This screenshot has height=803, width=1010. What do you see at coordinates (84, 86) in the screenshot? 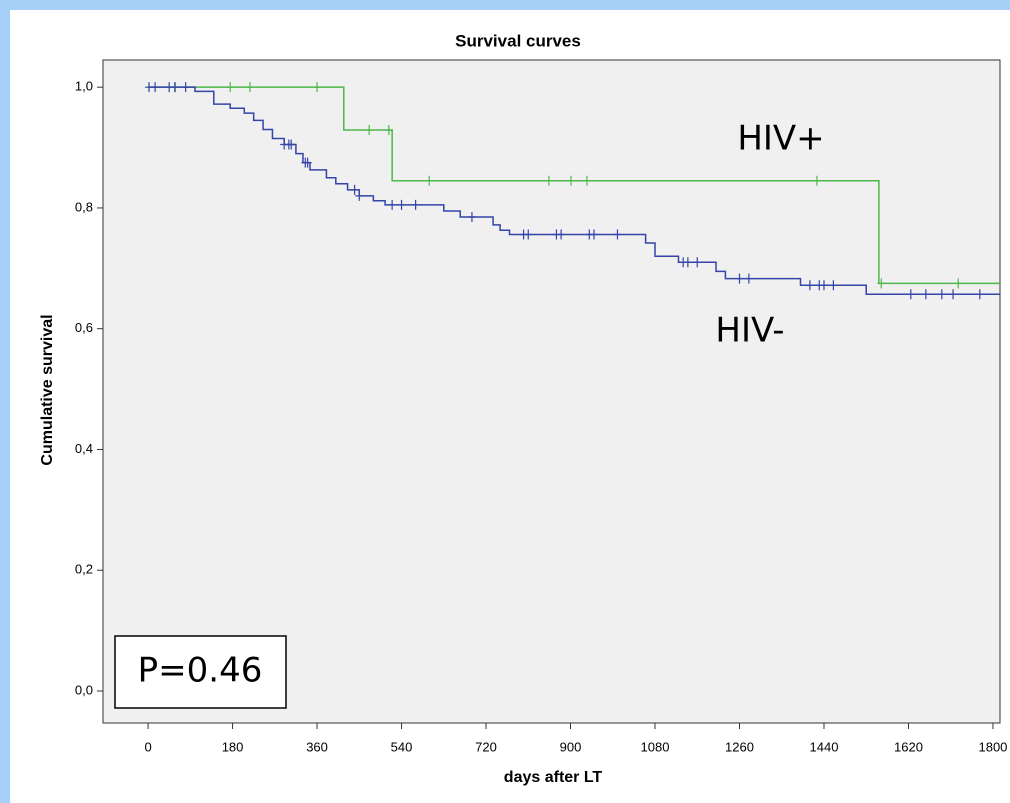
I see `y-tick-label: 1,0` at bounding box center [84, 86].